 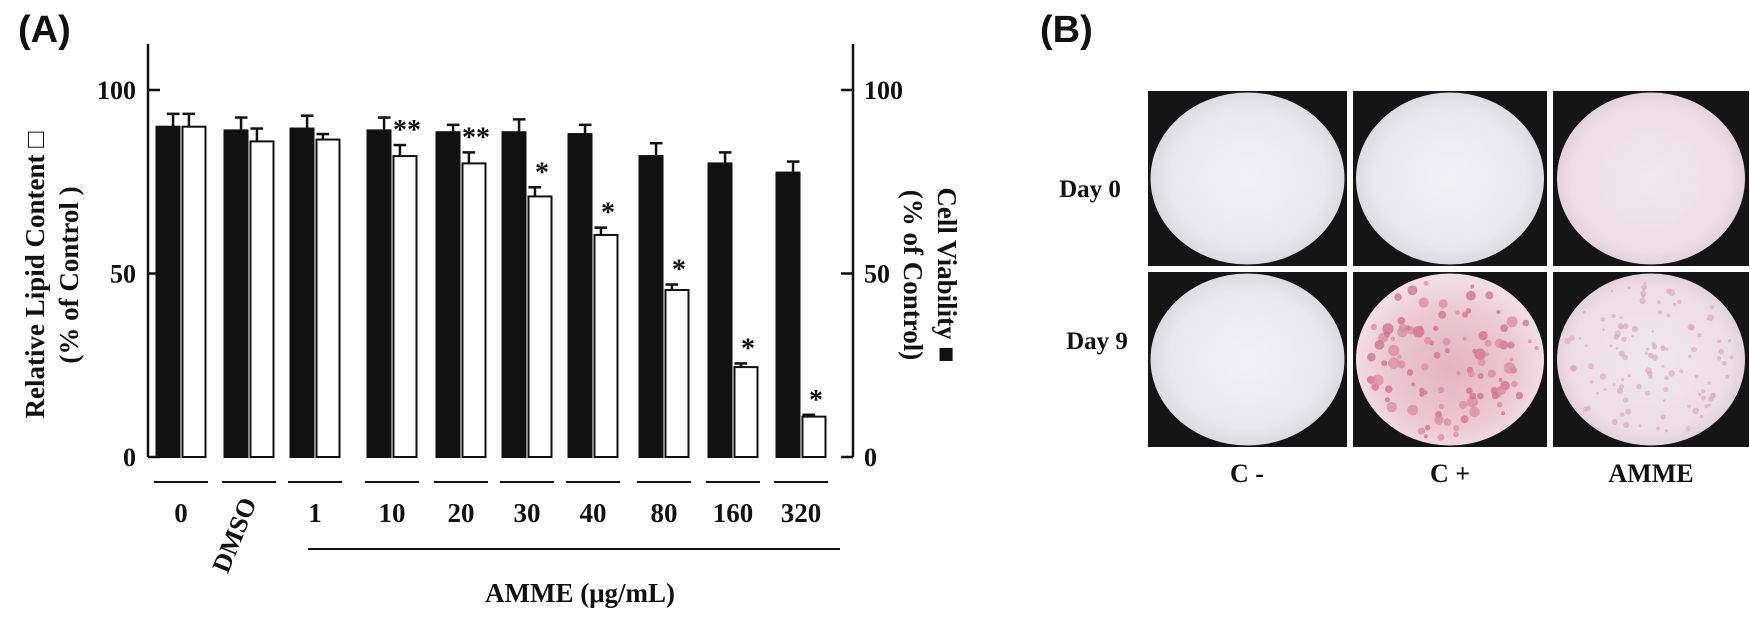 What do you see at coordinates (44, 30) in the screenshot?
I see `panel-a-label: (A)` at bounding box center [44, 30].